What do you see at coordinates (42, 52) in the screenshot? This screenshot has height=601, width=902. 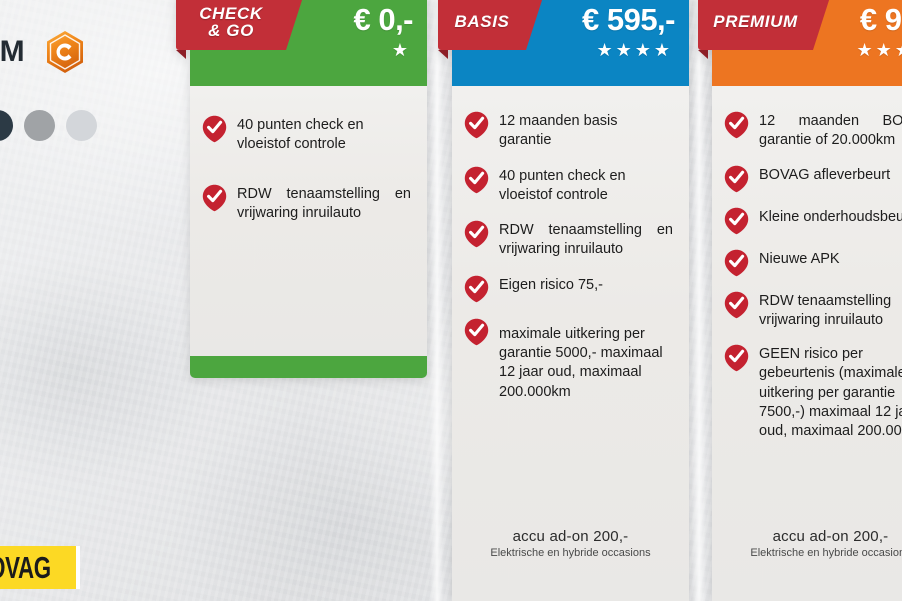 I see `brand-header: RTEAM` at bounding box center [42, 52].